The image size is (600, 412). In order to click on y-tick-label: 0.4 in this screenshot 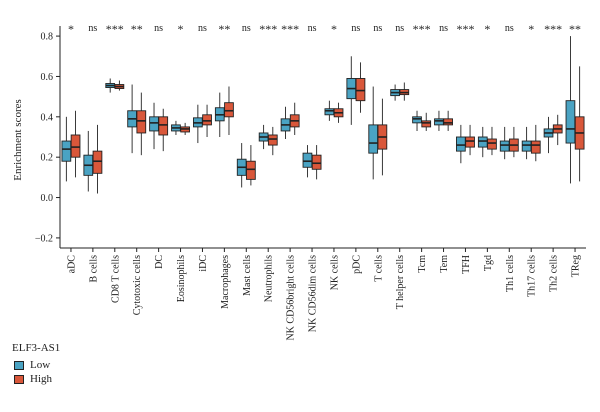, I will do `click(47, 117)`.